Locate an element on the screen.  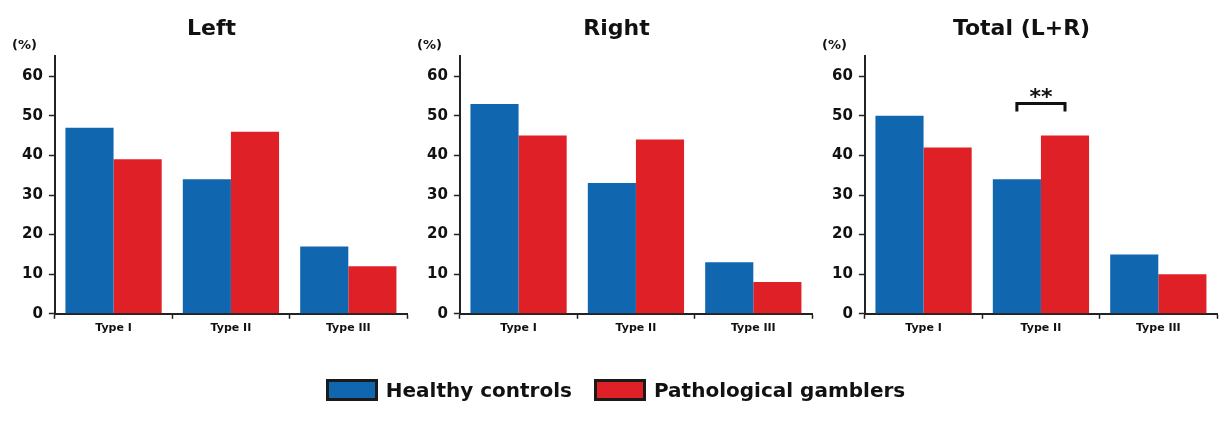
legend-label: Pathological gamblers is located at coordinates (779, 390).